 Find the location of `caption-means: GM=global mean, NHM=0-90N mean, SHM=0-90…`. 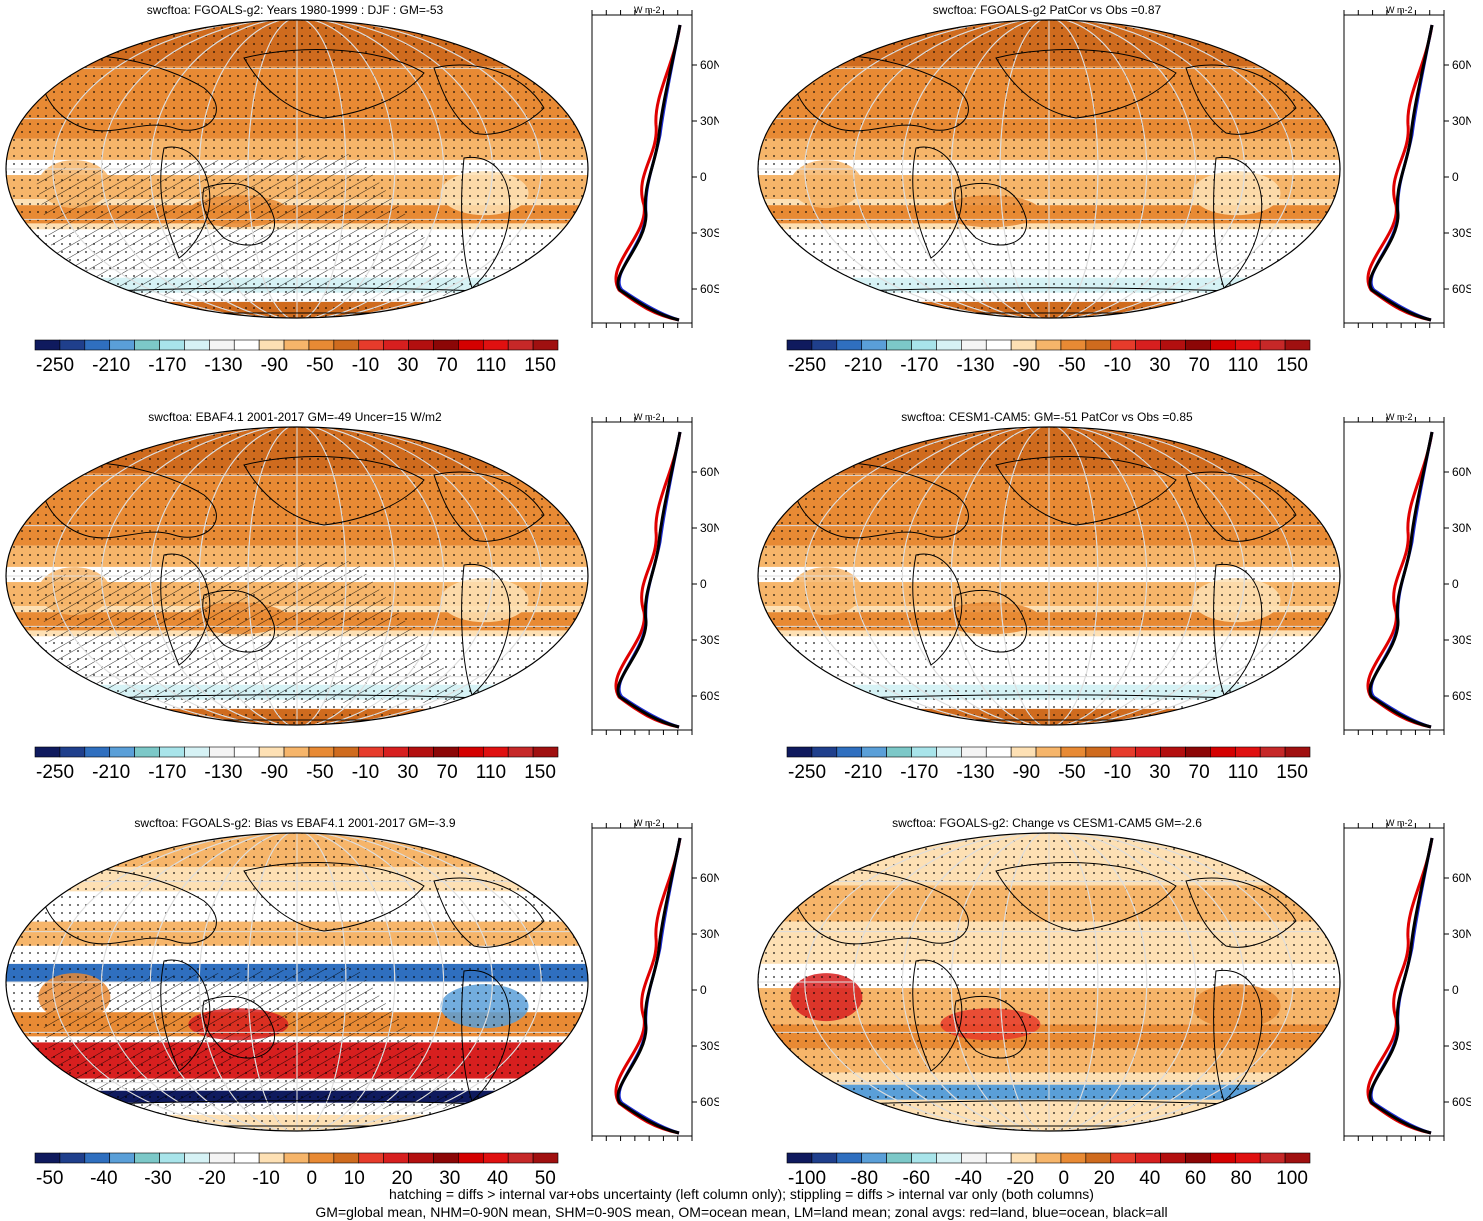

caption-means: GM=global mean, NHM=0-90N mean, SHM=0-90… is located at coordinates (741, 1212).